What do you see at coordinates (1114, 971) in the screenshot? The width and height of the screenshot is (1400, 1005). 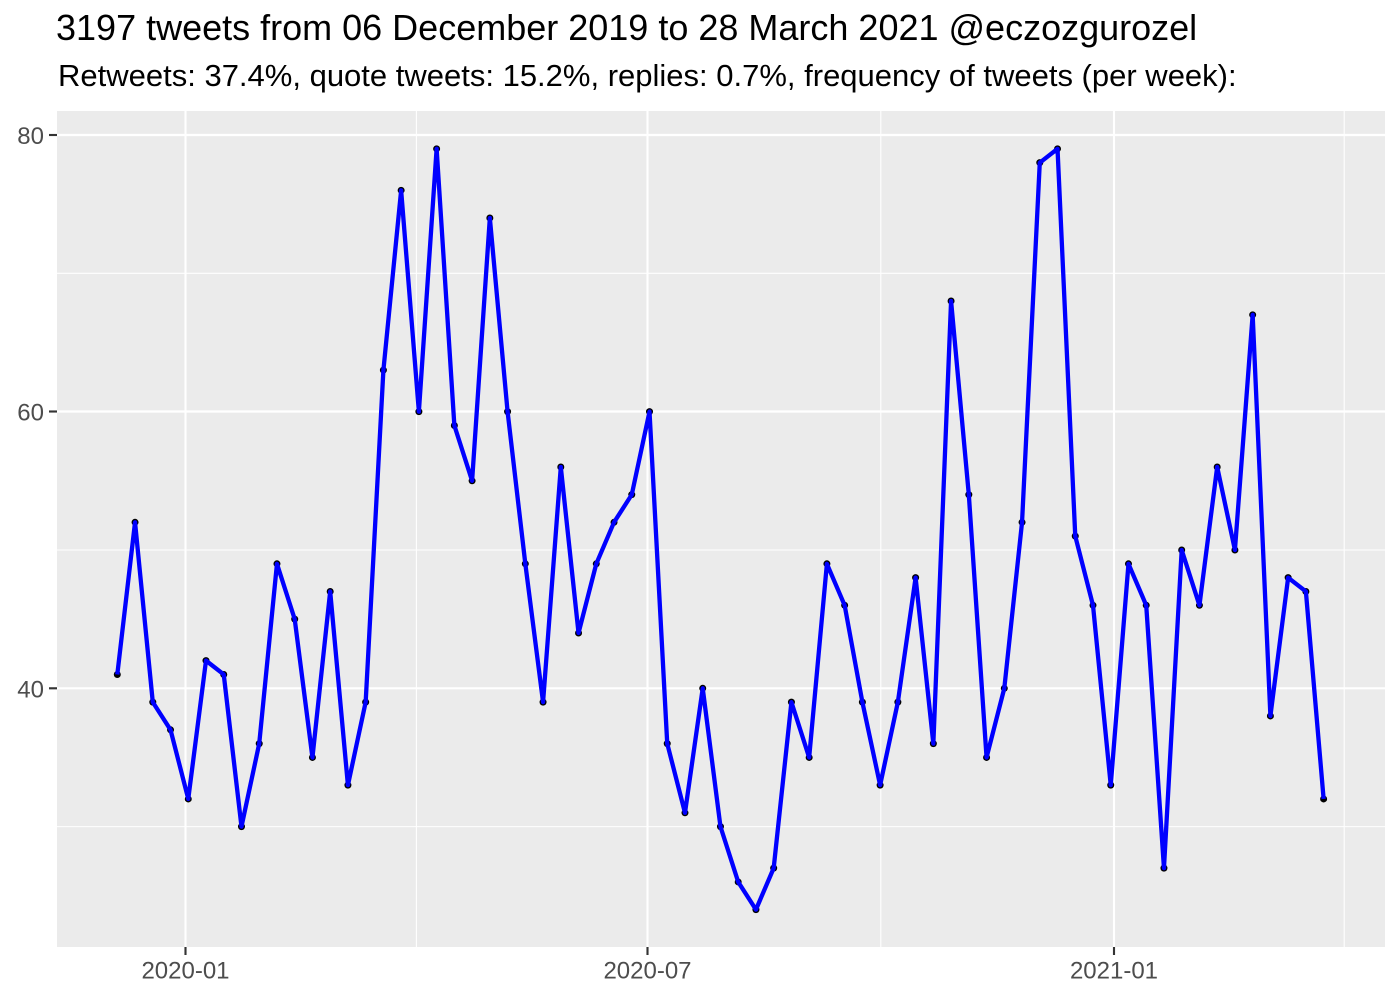 I see `svg-text: 2021-01` at bounding box center [1114, 971].